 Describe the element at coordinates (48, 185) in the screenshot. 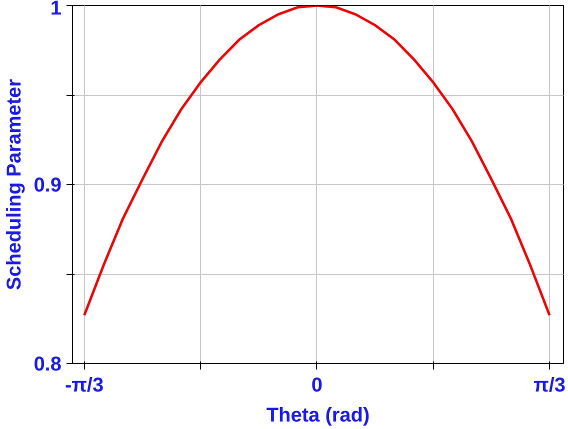

I see `y-tick-label: 0.9` at that location.